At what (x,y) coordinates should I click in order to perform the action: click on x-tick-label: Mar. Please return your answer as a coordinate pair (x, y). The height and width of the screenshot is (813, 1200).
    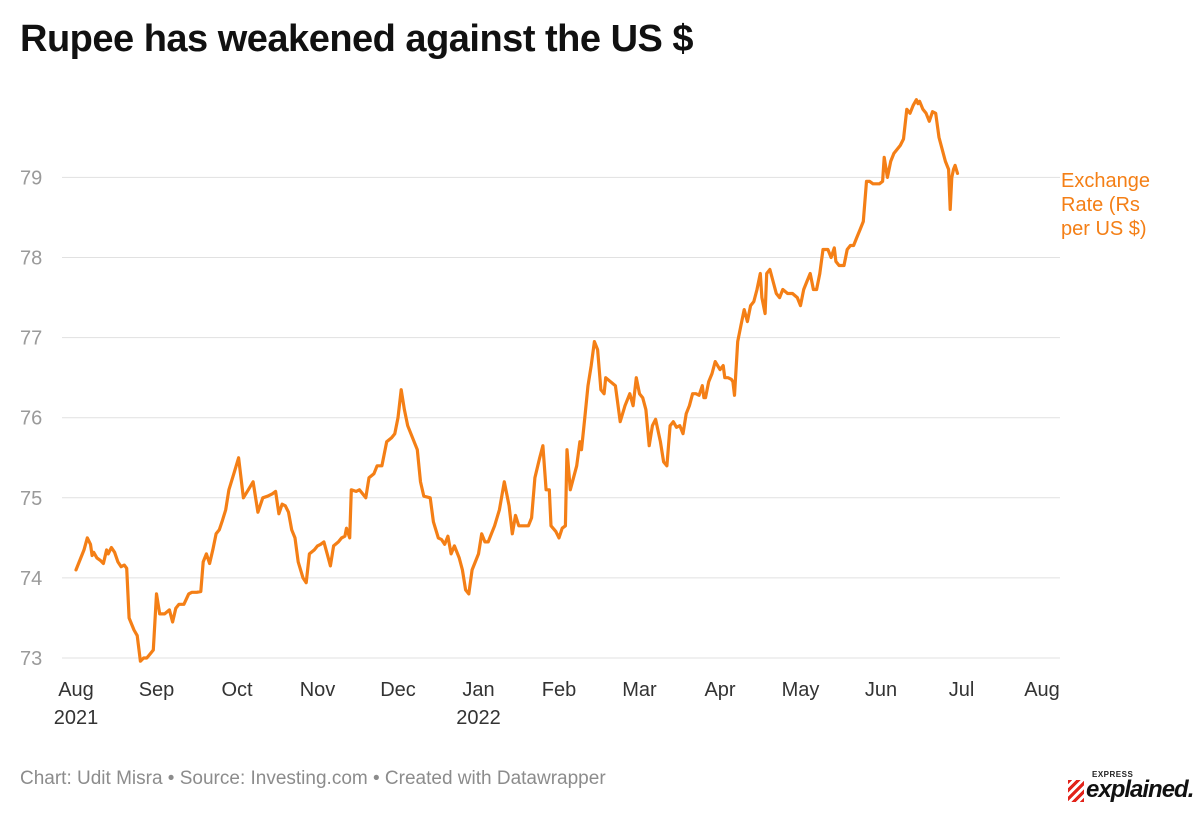
    Looking at the image, I should click on (639, 690).